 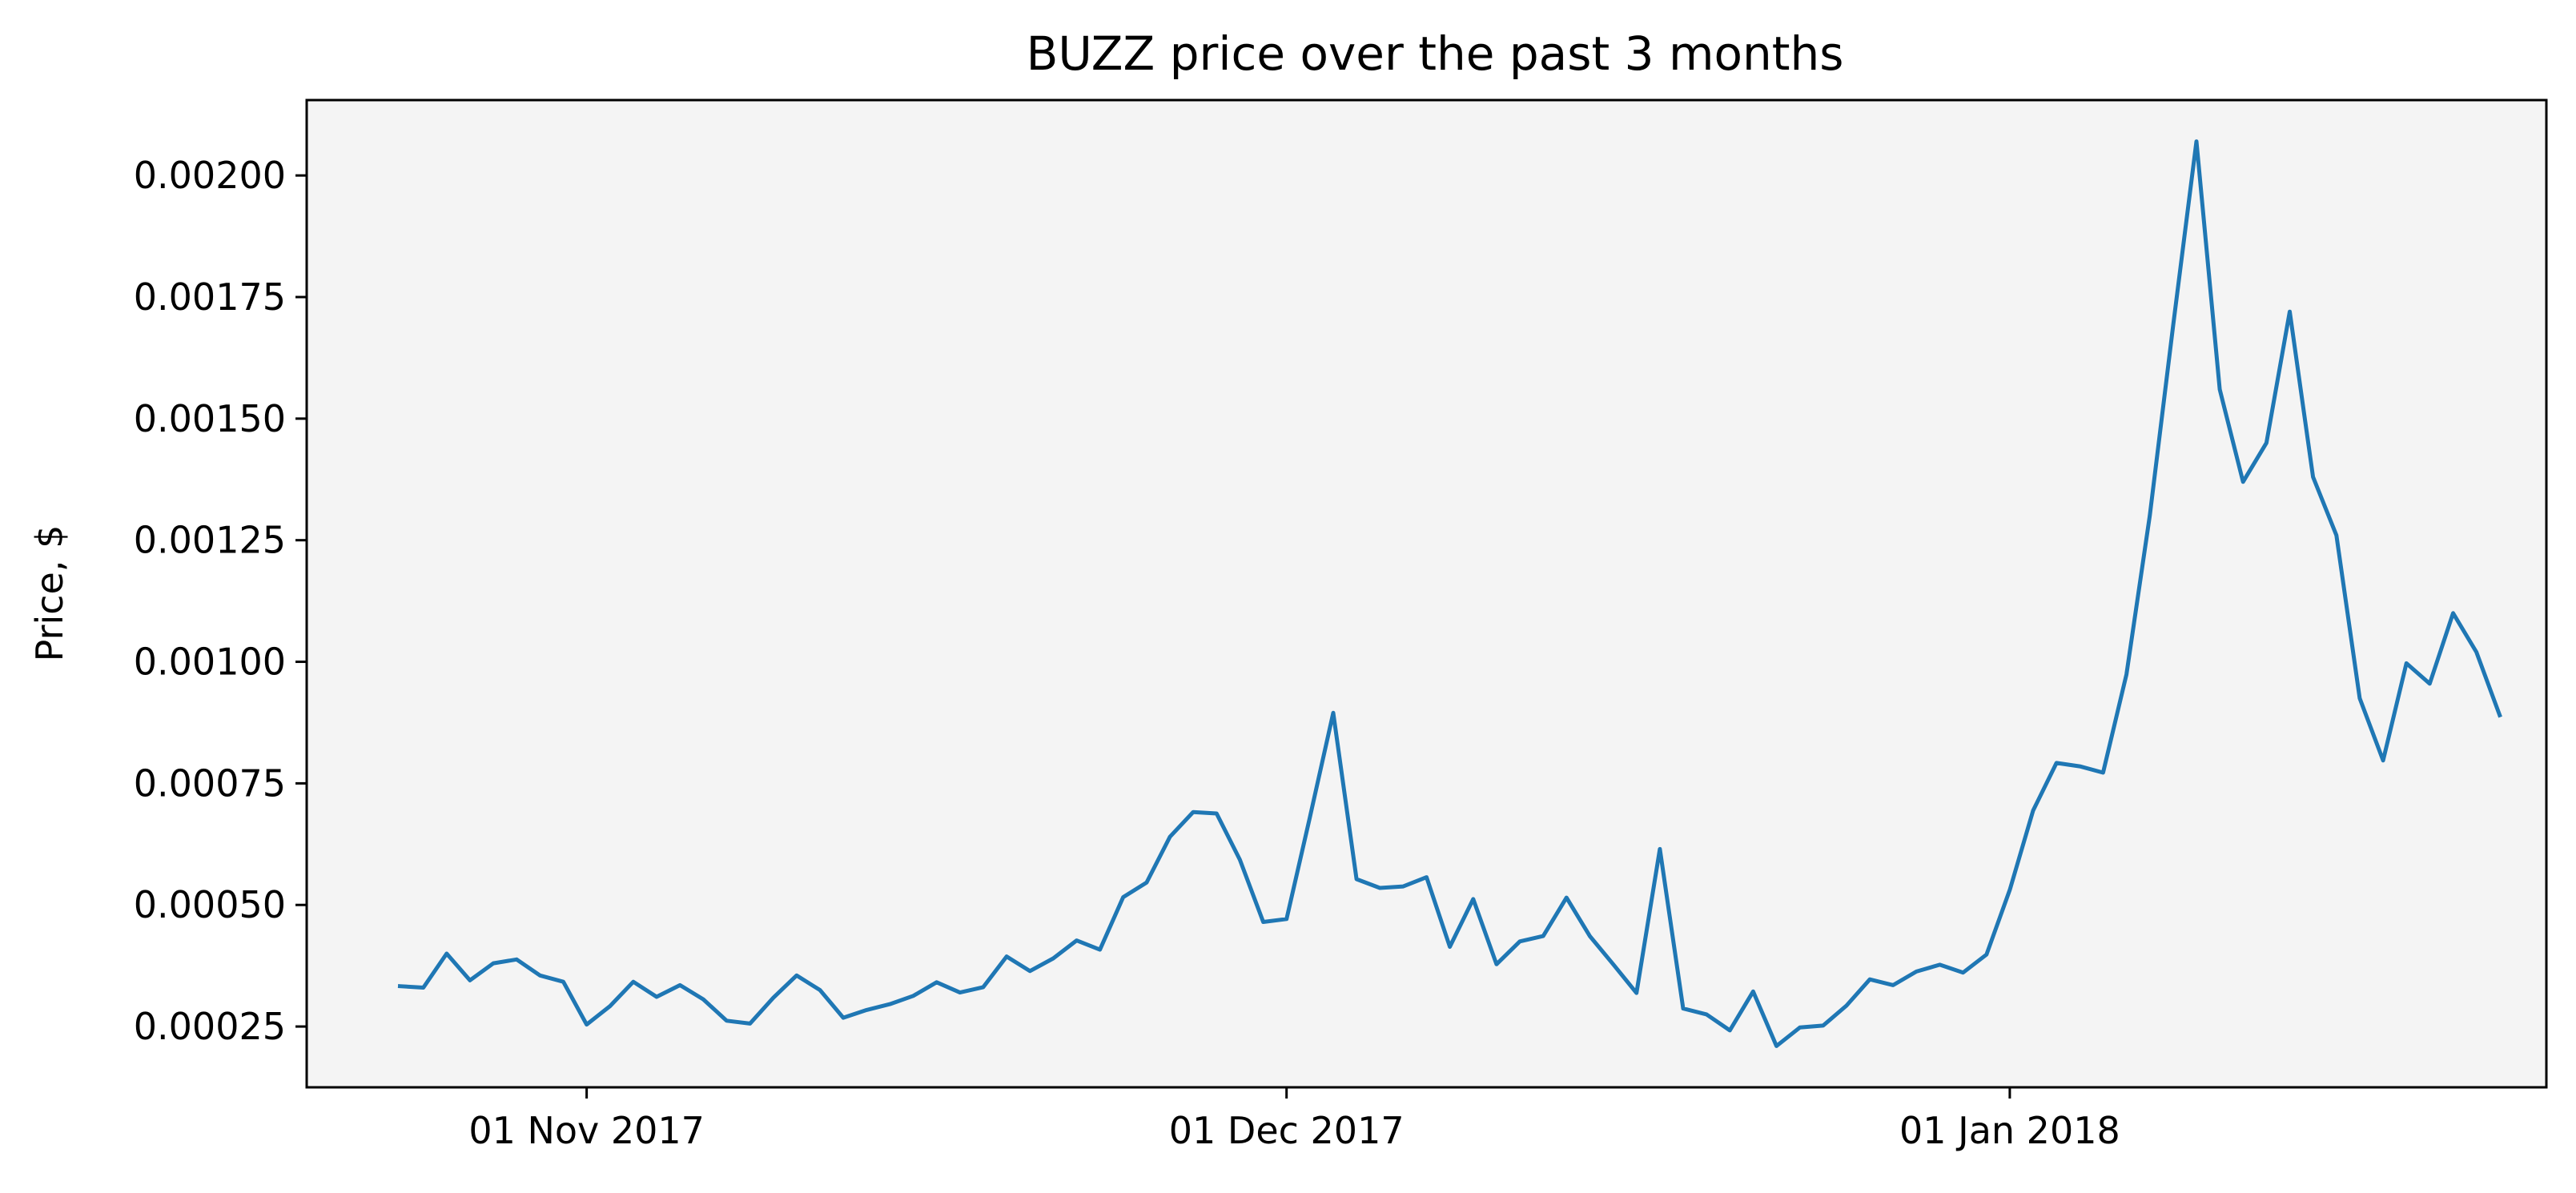 What do you see at coordinates (210, 419) in the screenshot?
I see `y-tick-label: 0.00150` at bounding box center [210, 419].